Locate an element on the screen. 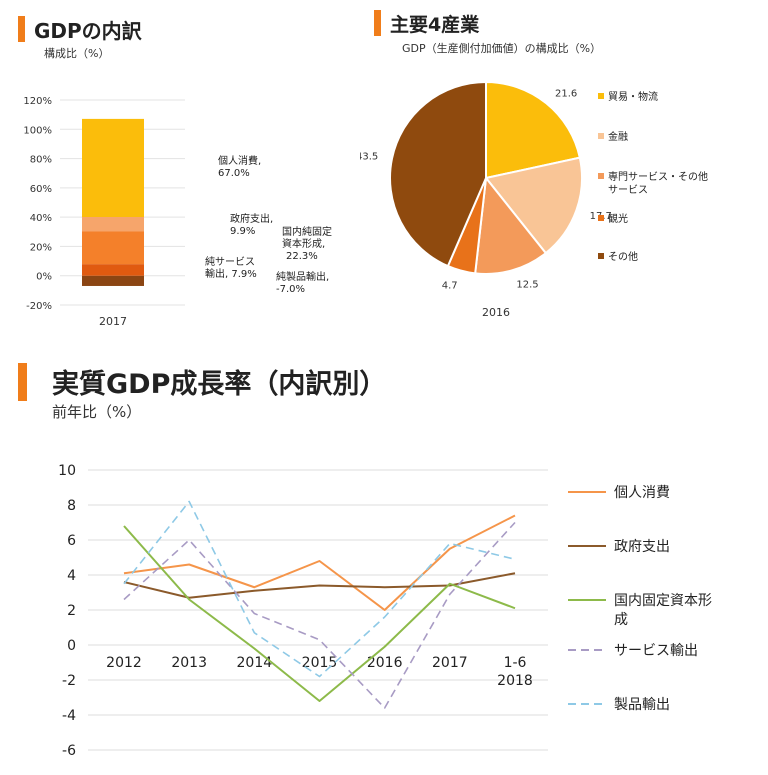 Image resolution: width=768 pixels, height=775 pixels. x-tick-label: 2012 is located at coordinates (124, 663).